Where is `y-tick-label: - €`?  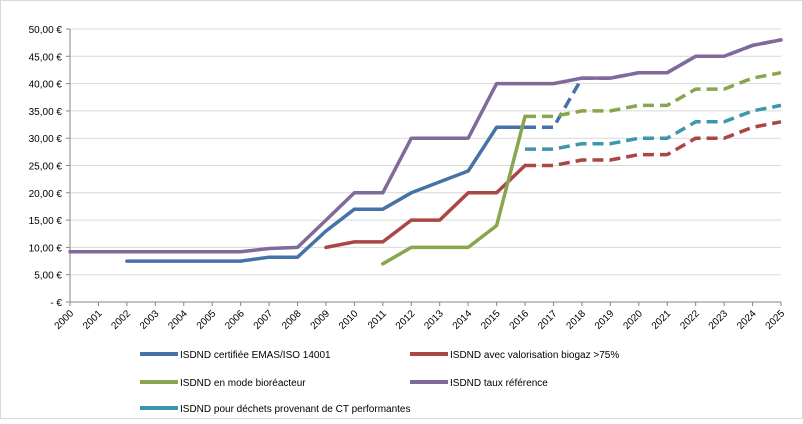 y-tick-label: - € is located at coordinates (56, 303).